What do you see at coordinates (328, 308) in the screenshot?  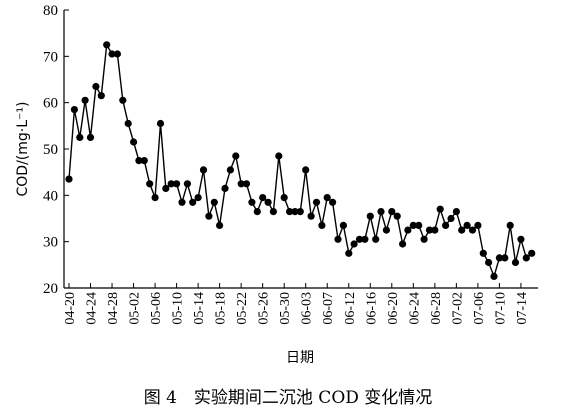 I see `x-tick-label: 06-07` at bounding box center [328, 308].